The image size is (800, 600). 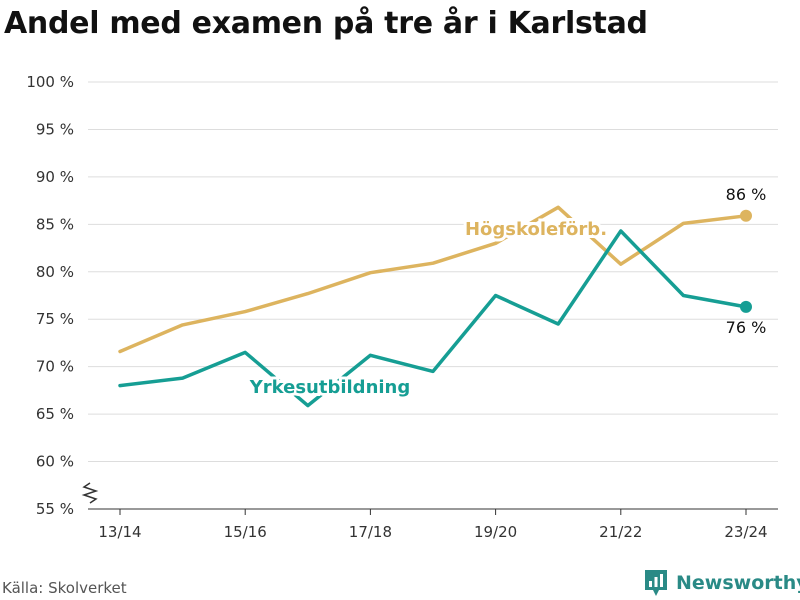 I want to click on y-tick-label: 80 %, so click(x=55, y=272).